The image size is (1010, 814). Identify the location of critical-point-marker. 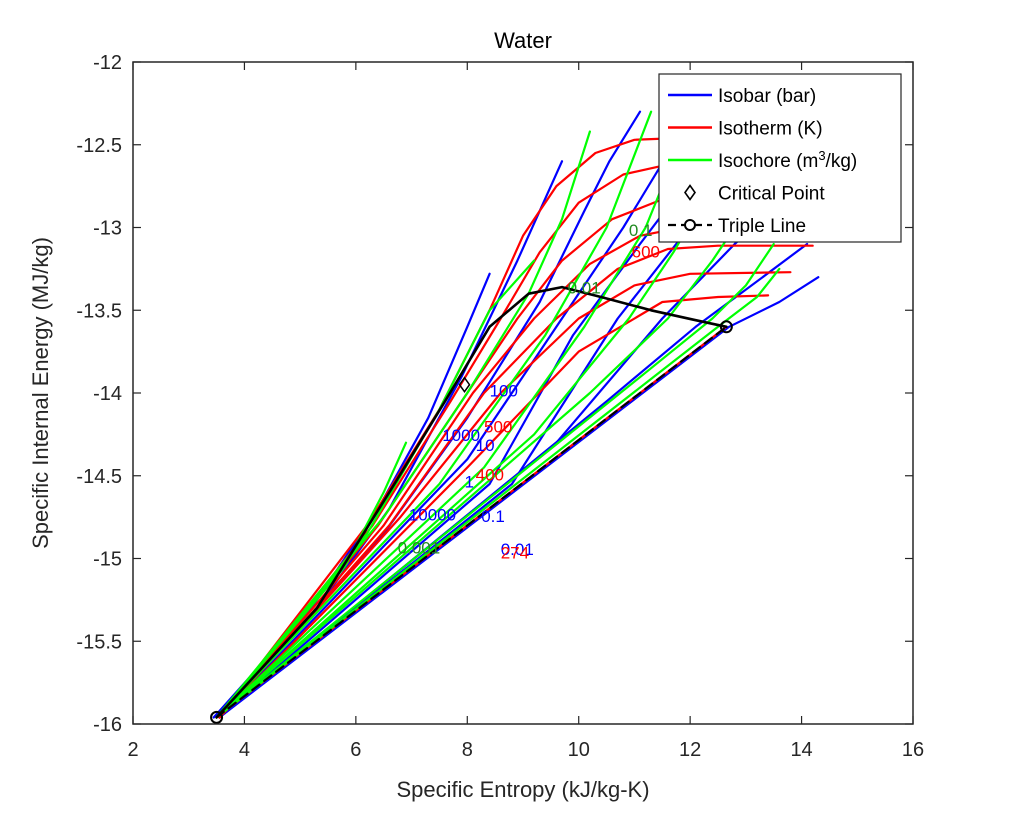
(464, 385).